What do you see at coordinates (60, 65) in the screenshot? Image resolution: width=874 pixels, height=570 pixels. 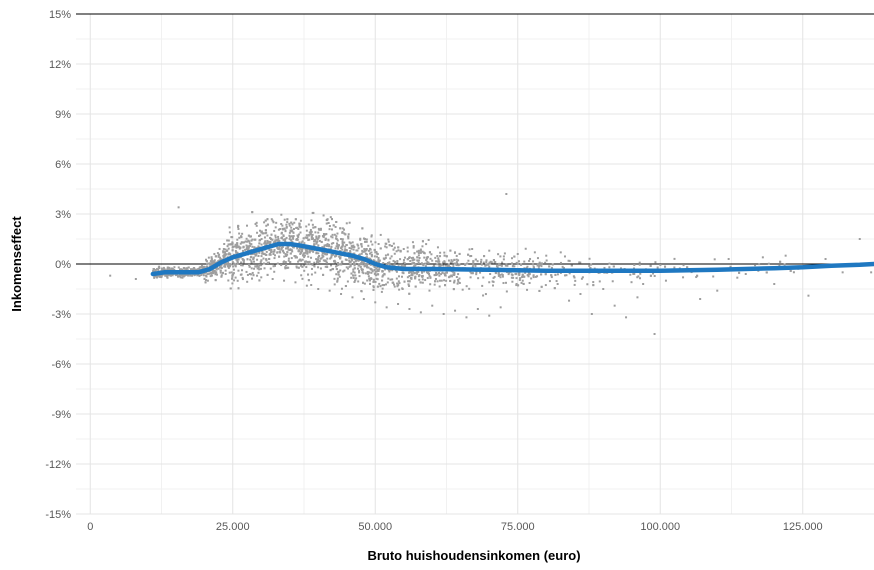 I see `y-tick-label: 12%` at bounding box center [60, 65].